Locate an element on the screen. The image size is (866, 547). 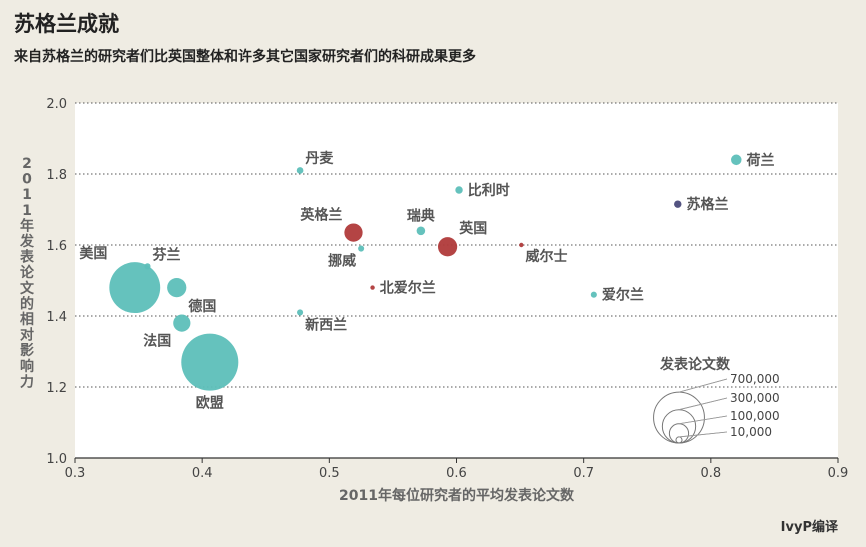
x-tick-label: 0.3 is located at coordinates (75, 473).